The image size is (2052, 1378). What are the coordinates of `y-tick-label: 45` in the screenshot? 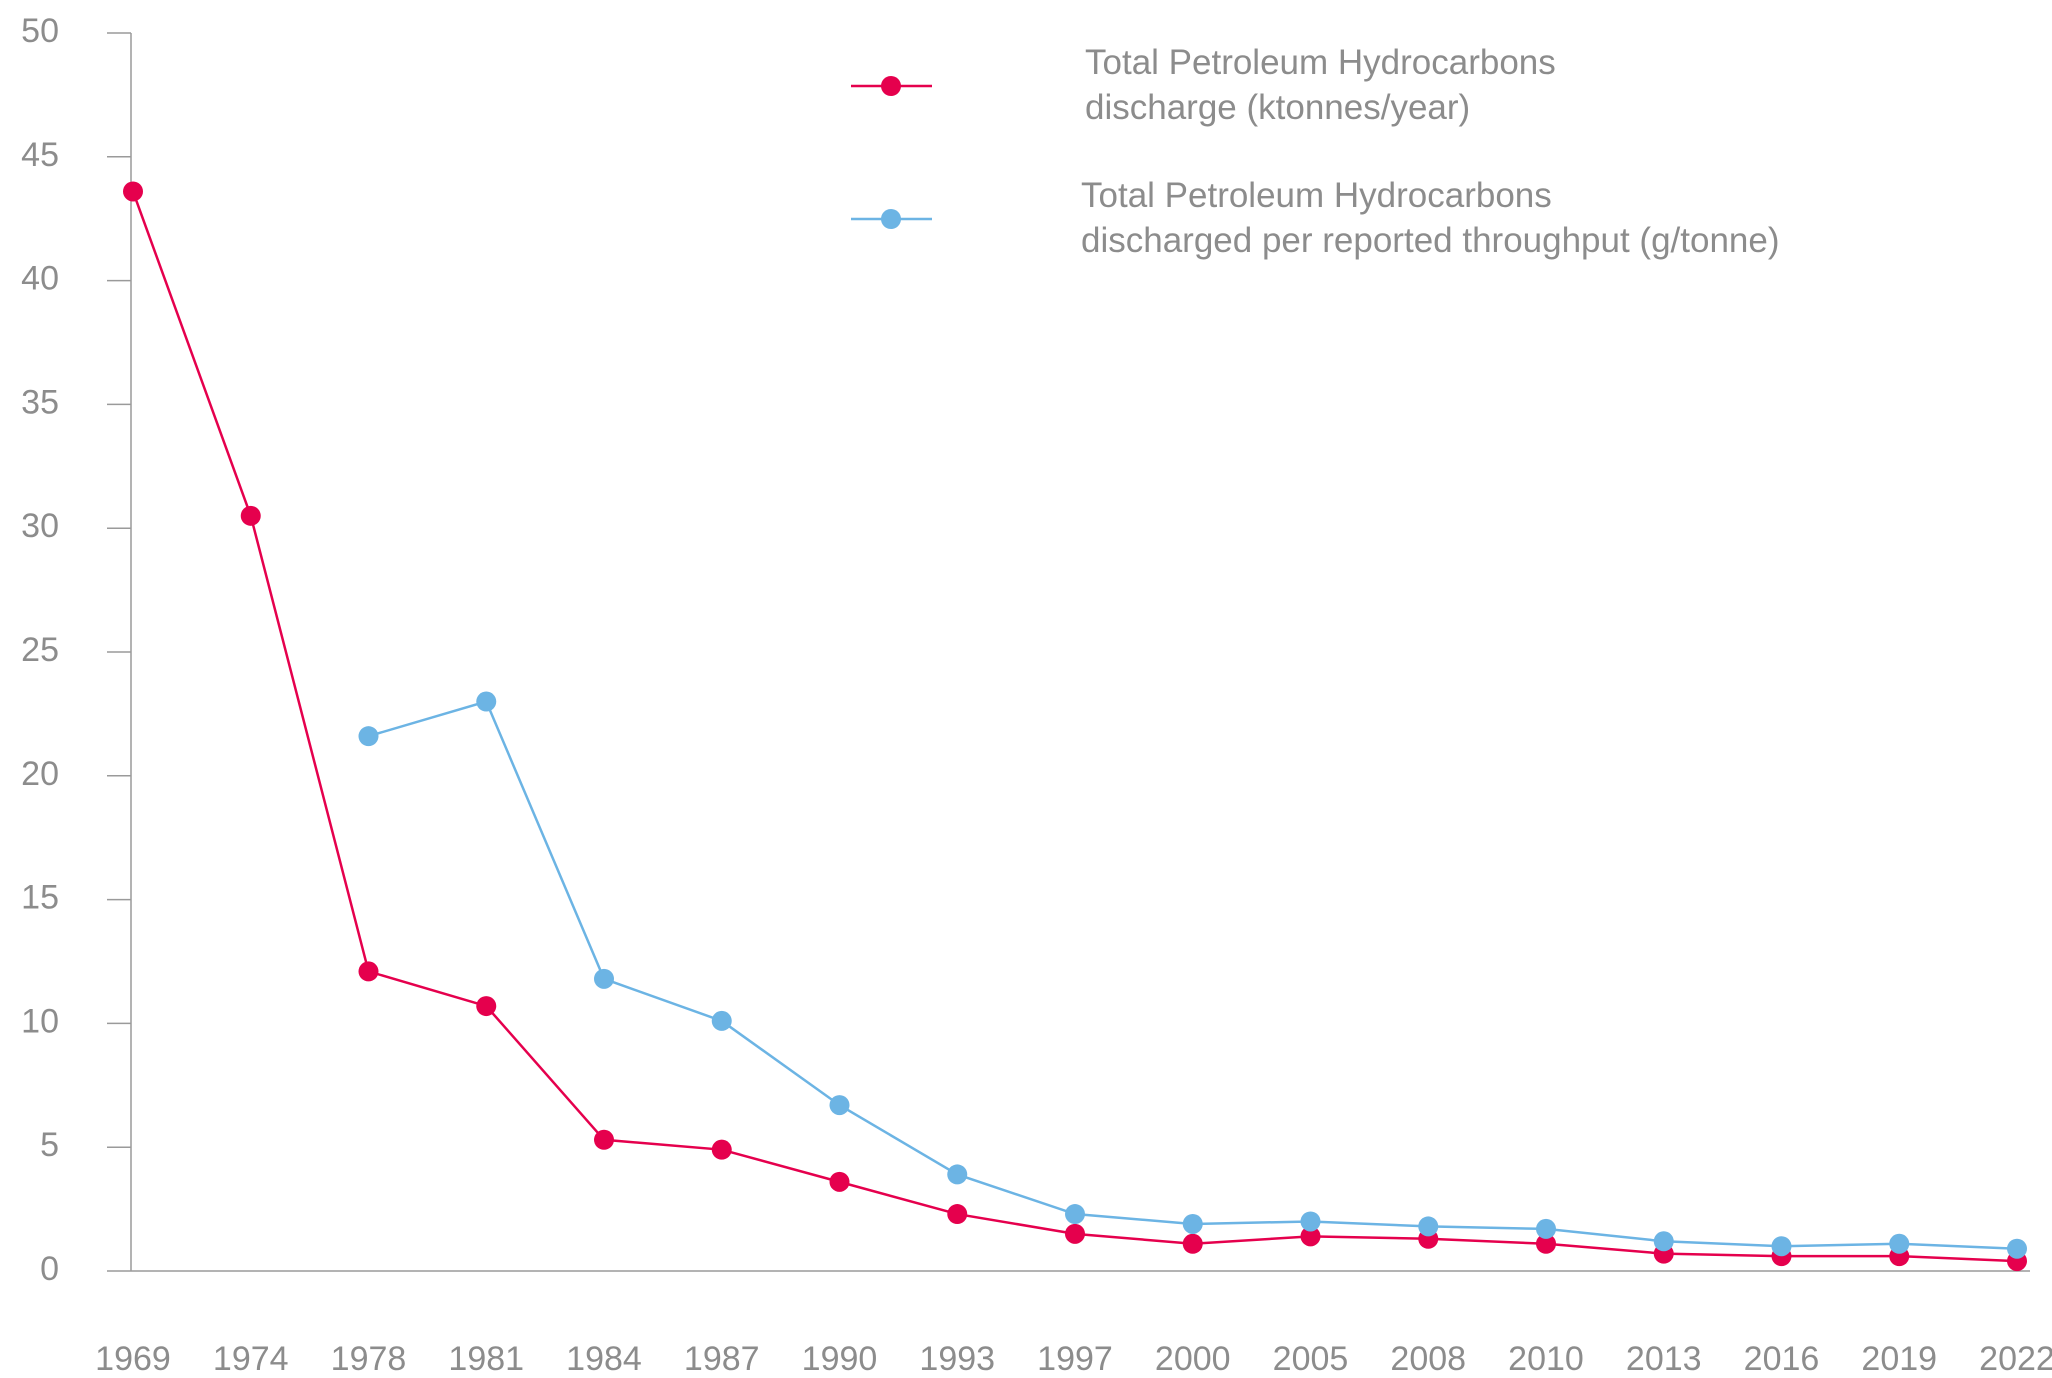 It's located at (40, 155).